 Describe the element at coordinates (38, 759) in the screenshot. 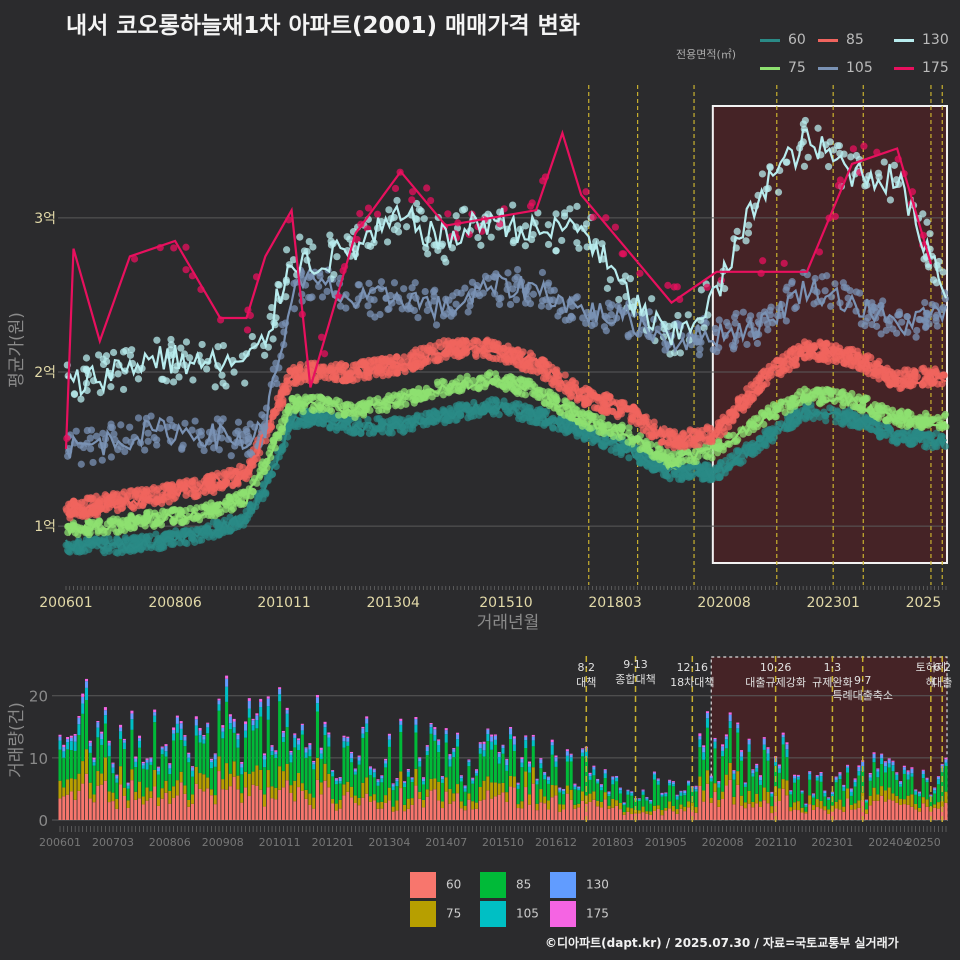

I see `y-tick-label: 10` at that location.